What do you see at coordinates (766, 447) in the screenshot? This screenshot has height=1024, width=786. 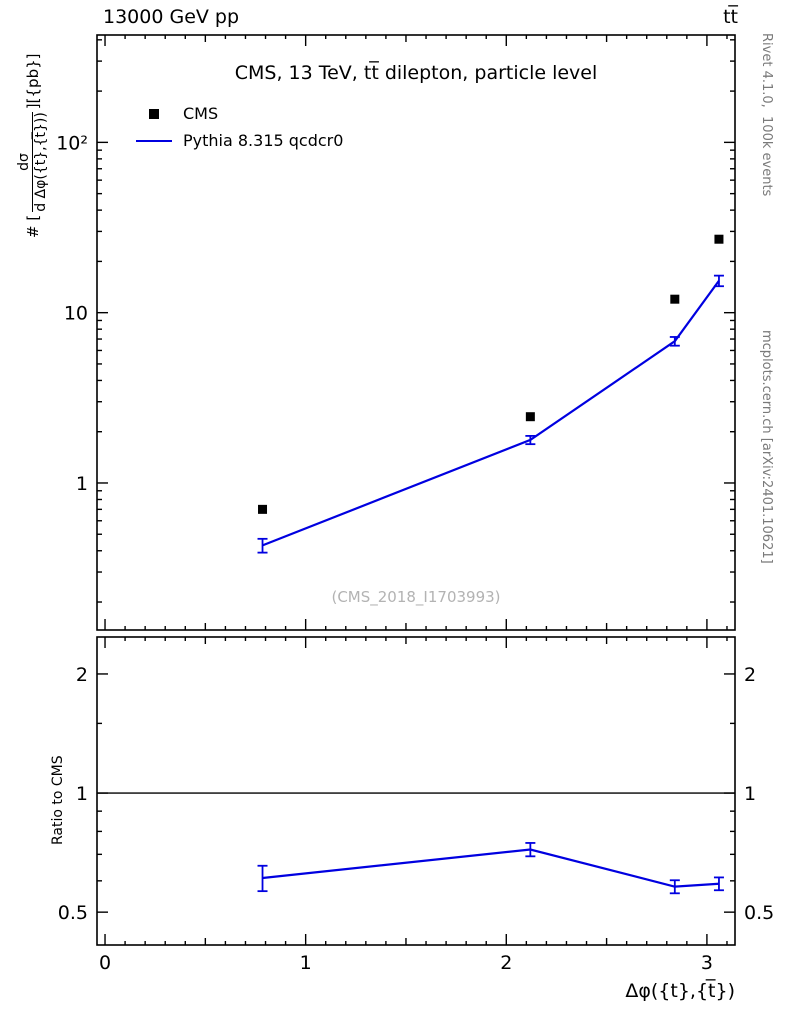 I see `mcplots-citation-text: mcplots.cern.ch [arXiv:2401.10621]` at bounding box center [766, 447].